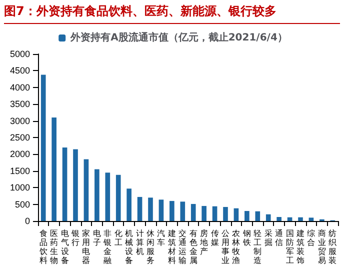 This screenshot has width=346, height=271. What do you see at coordinates (258, 247) in the screenshot?
I see `x-tick-label: 轻工制造` at bounding box center [258, 247].